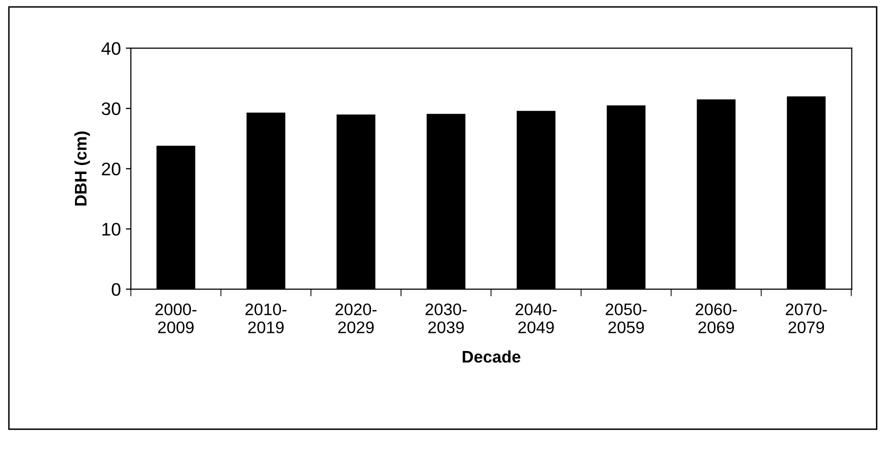  What do you see at coordinates (491, 356) in the screenshot?
I see `x-axis-title: Decade` at bounding box center [491, 356].